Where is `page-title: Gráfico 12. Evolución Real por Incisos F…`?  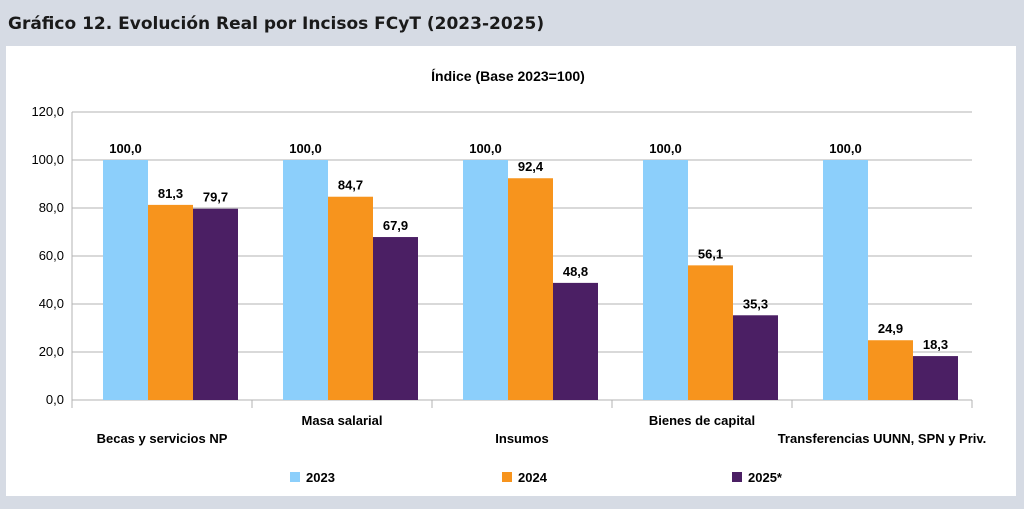
page-title: Gráfico 12. Evolución Real por Incisos F… is located at coordinates (276, 24).